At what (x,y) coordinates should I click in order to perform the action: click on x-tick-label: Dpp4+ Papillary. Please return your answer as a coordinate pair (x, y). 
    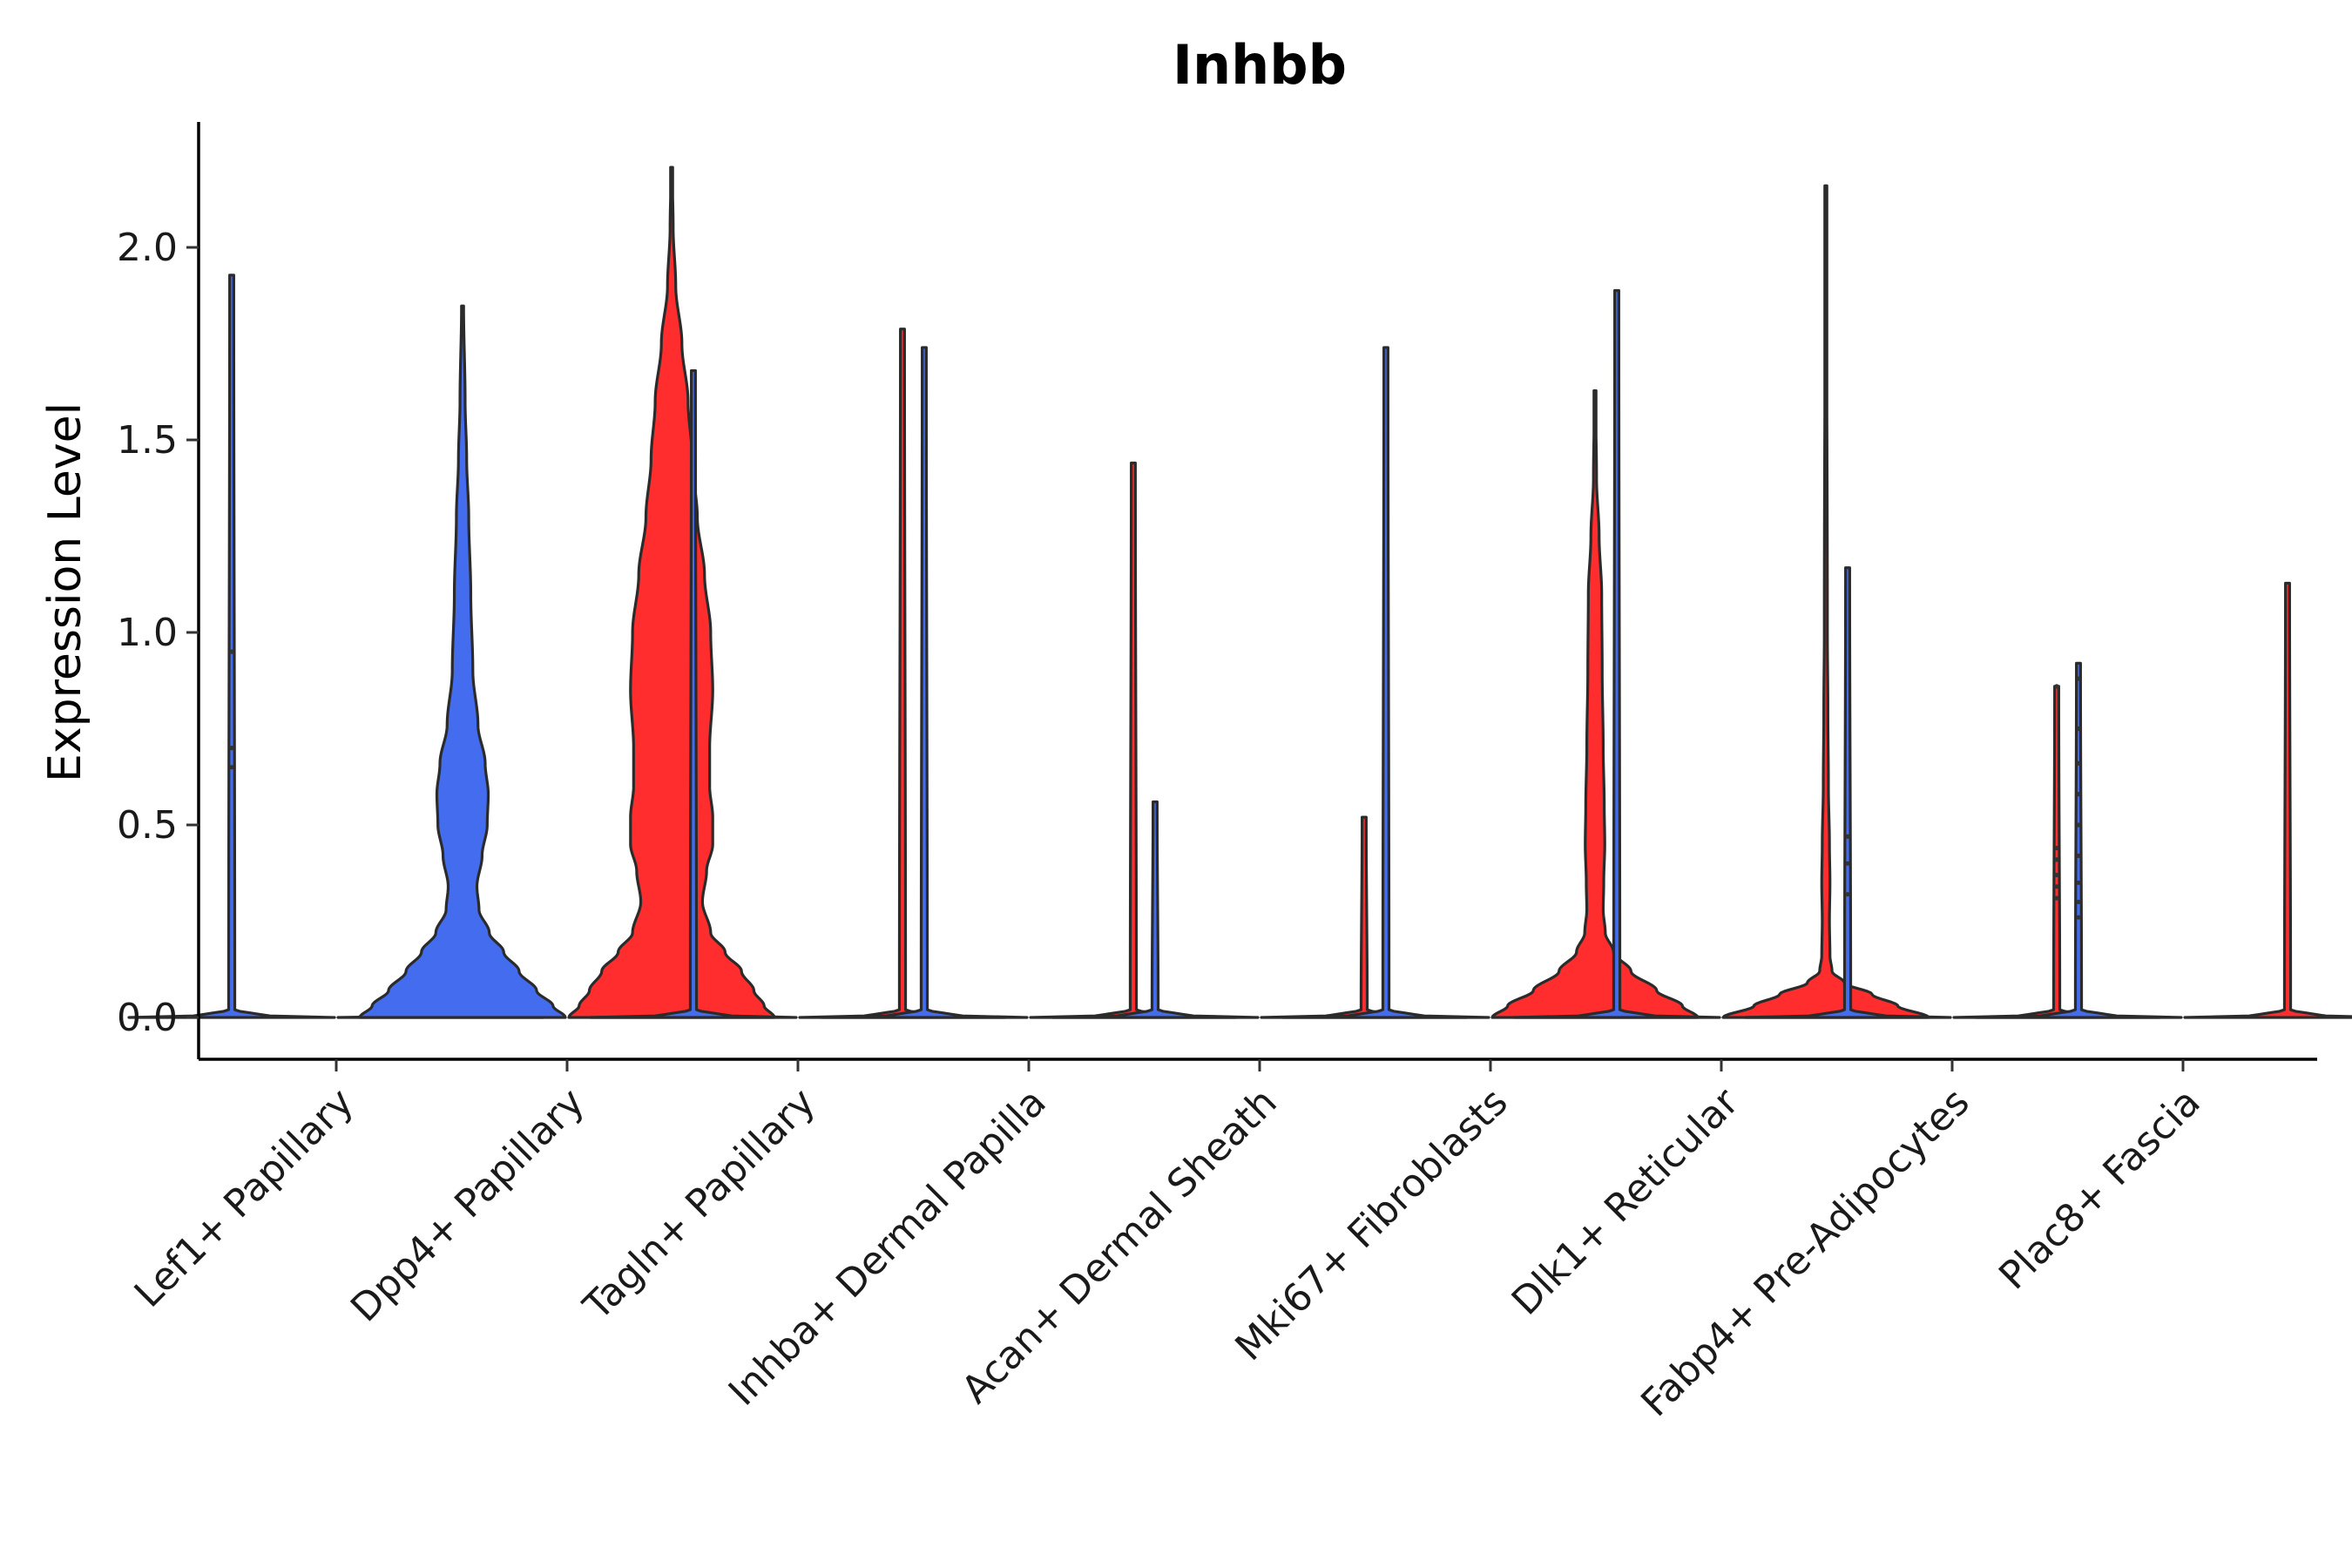
    Looking at the image, I should click on (467, 1205).